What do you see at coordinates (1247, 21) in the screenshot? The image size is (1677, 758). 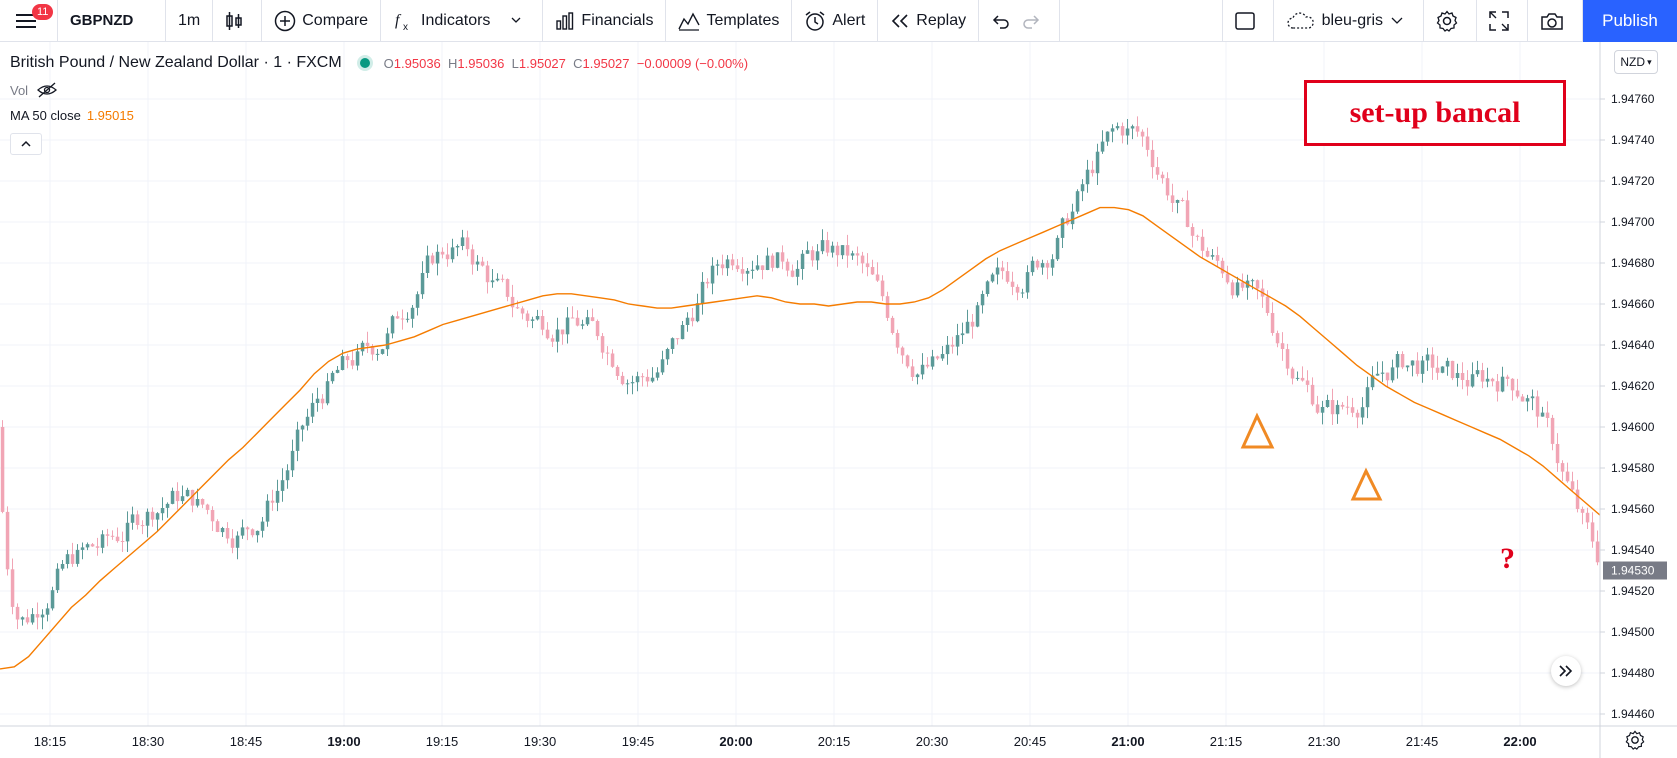 I see `layout-toggle-button` at bounding box center [1247, 21].